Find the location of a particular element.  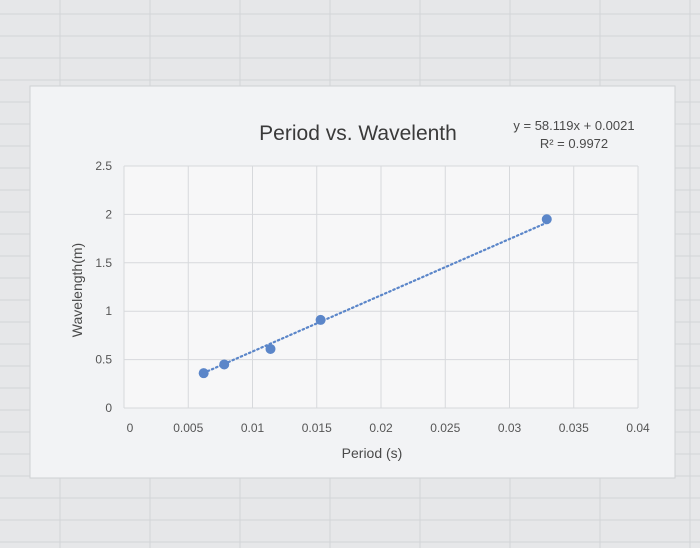

y-tick-label: 2 is located at coordinates (108, 214).